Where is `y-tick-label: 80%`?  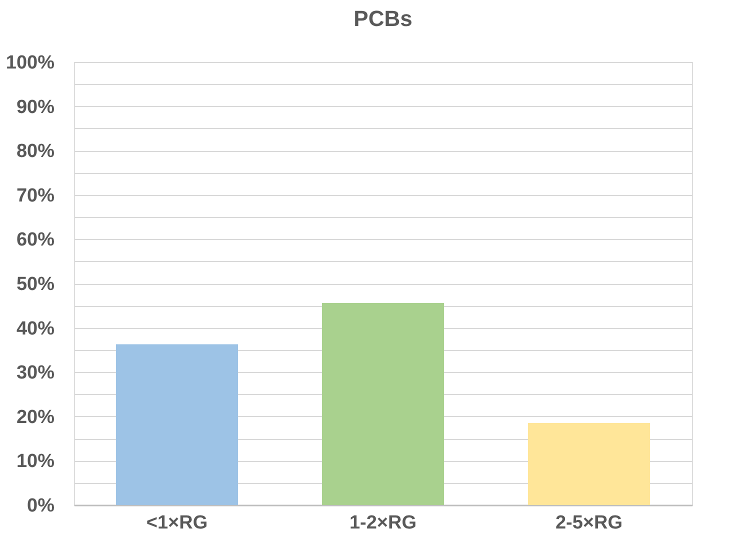
y-tick-label: 80% is located at coordinates (35, 151).